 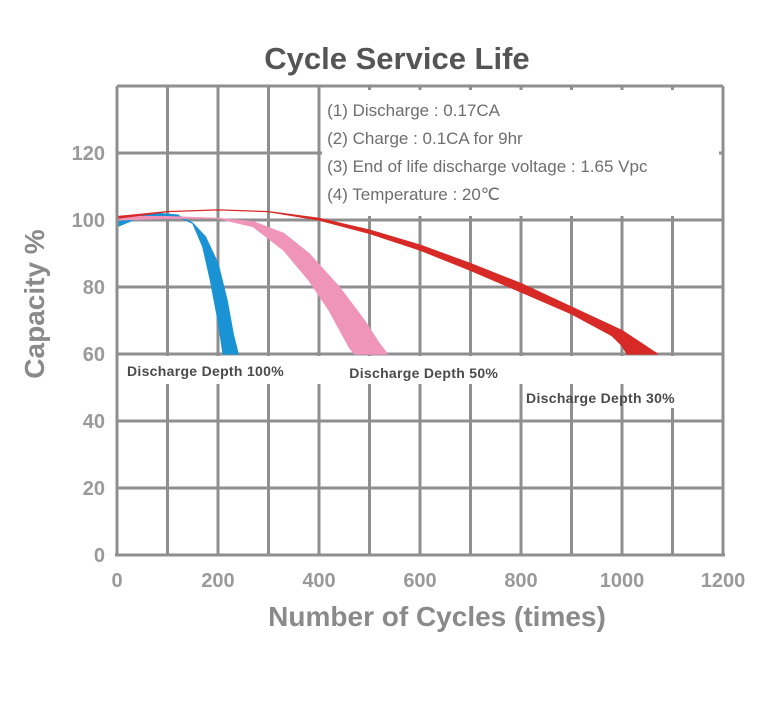 I want to click on x-tick-800: 800, so click(x=520, y=581).